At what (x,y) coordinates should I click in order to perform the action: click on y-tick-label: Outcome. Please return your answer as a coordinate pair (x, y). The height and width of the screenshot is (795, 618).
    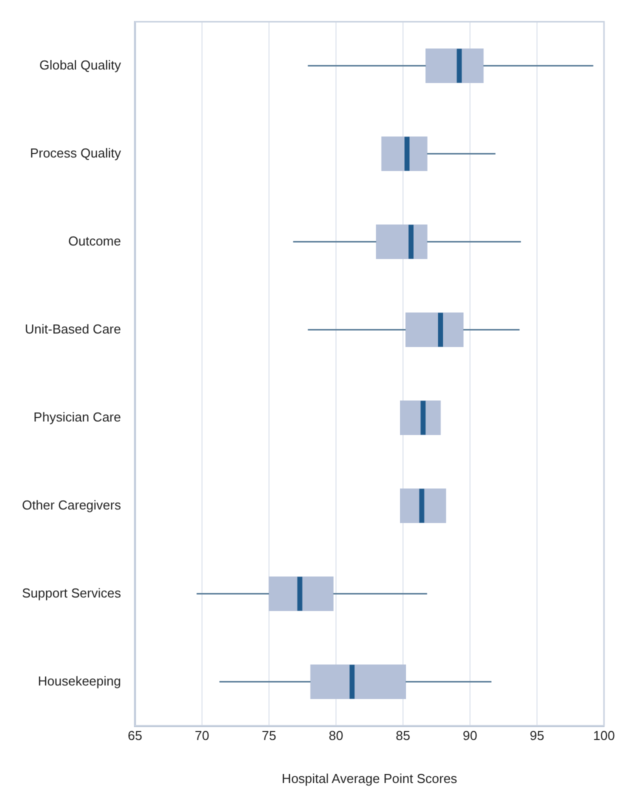
    Looking at the image, I should click on (94, 240).